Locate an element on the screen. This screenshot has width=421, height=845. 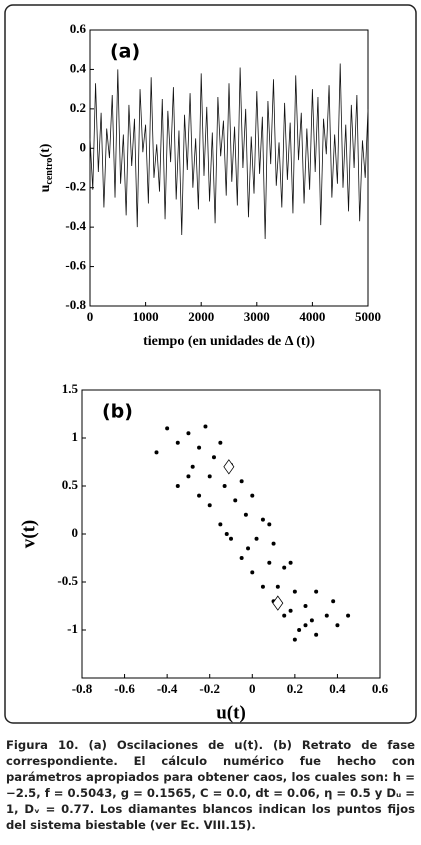
x-tick-label: 4000 is located at coordinates (312, 316).